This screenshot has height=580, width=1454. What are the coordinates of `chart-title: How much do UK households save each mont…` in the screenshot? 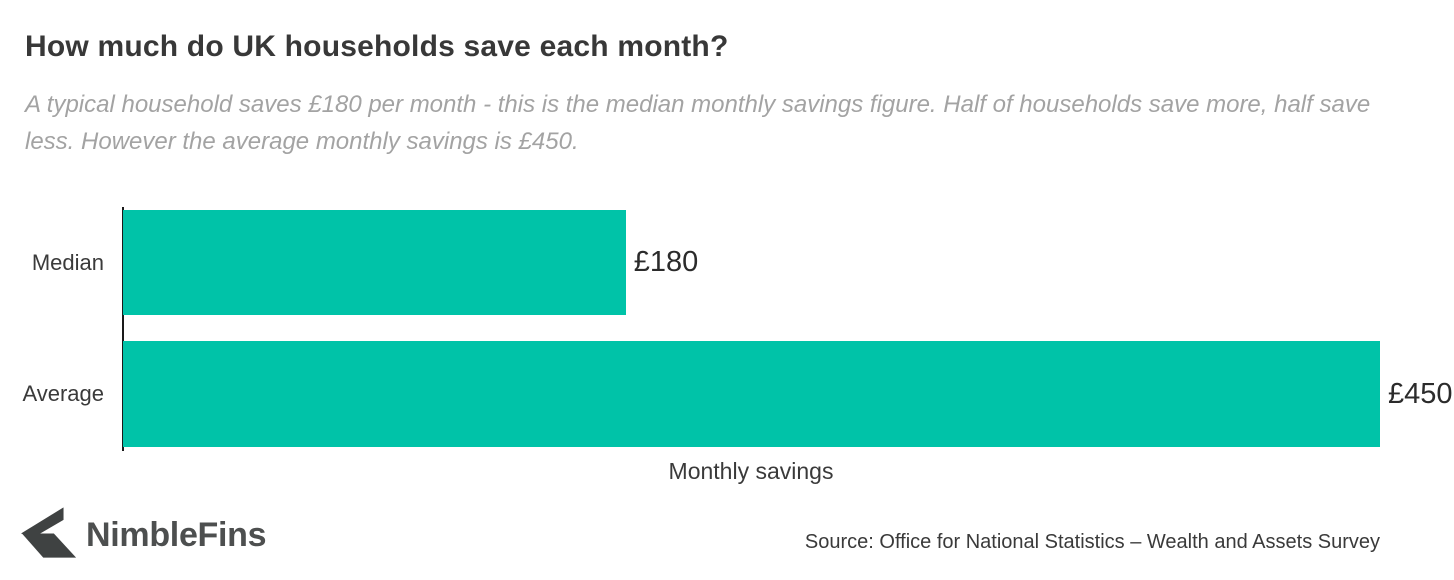 It's located at (377, 46).